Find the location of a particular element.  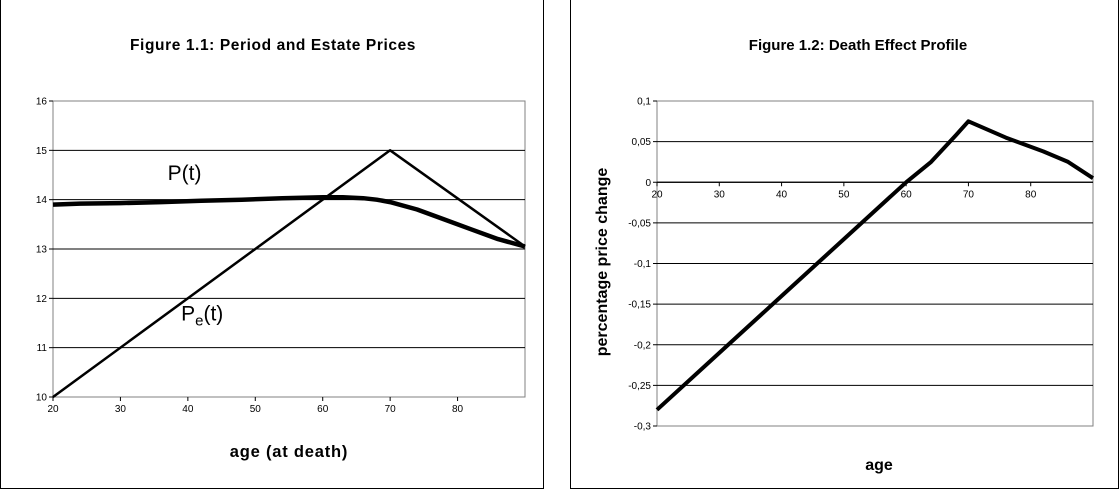

y-tick-label: 0,1 is located at coordinates (644, 102).